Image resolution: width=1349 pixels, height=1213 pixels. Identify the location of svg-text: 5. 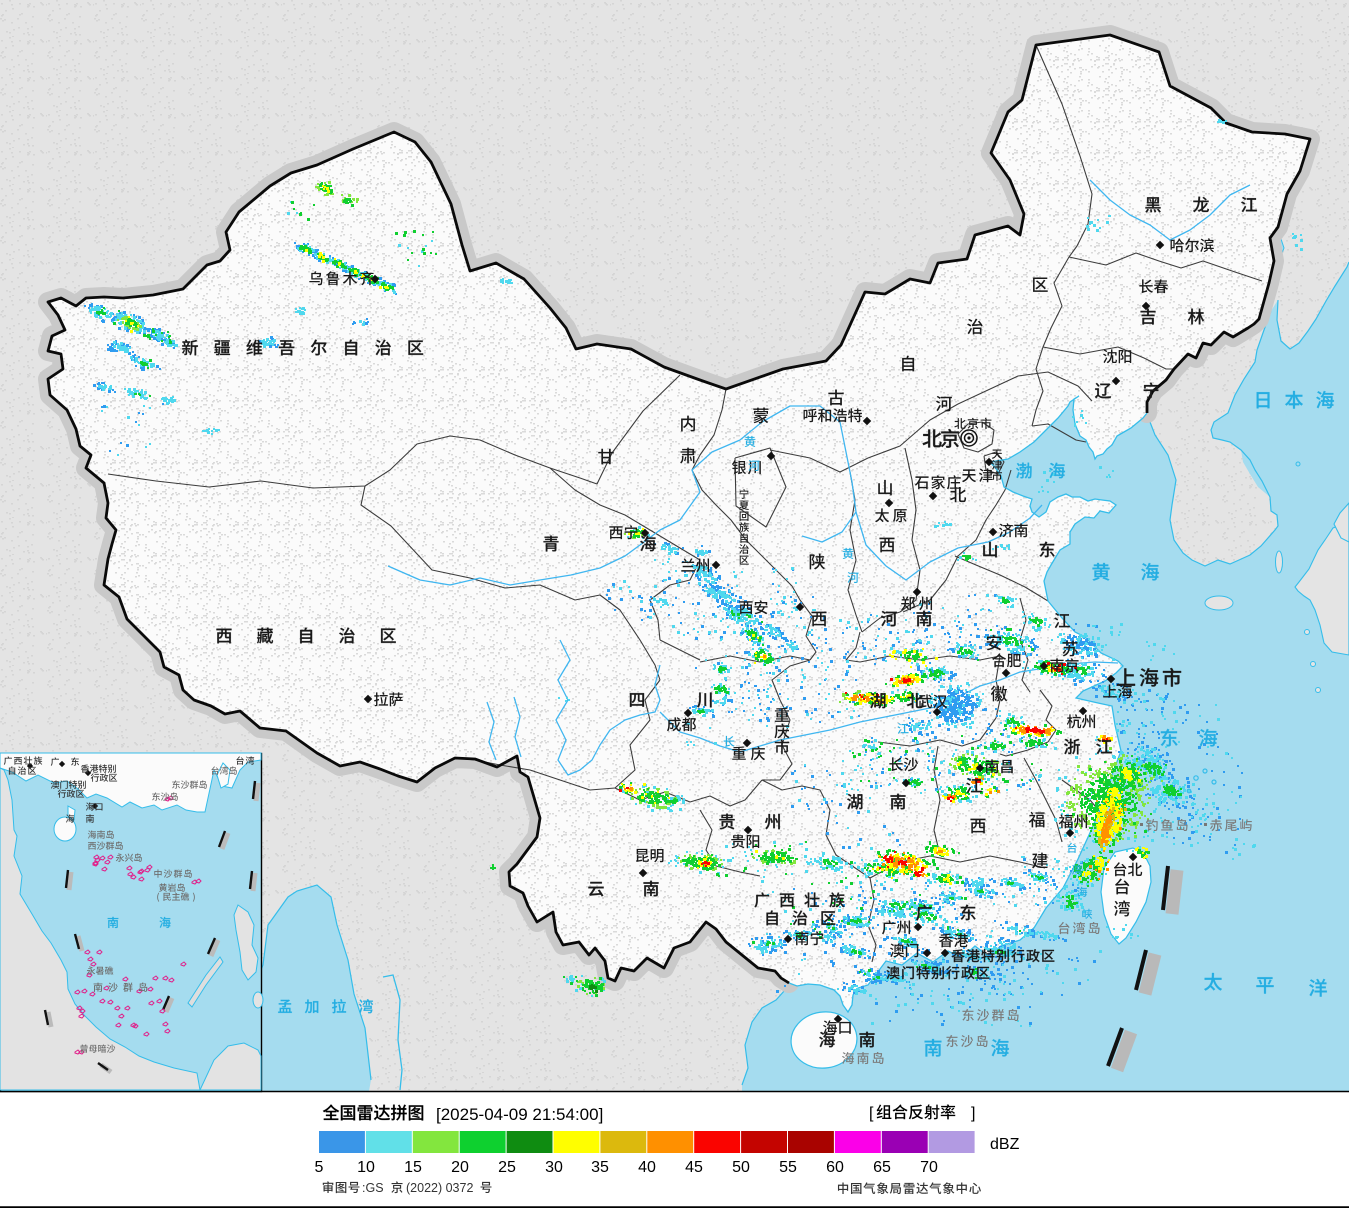
(319, 1167).